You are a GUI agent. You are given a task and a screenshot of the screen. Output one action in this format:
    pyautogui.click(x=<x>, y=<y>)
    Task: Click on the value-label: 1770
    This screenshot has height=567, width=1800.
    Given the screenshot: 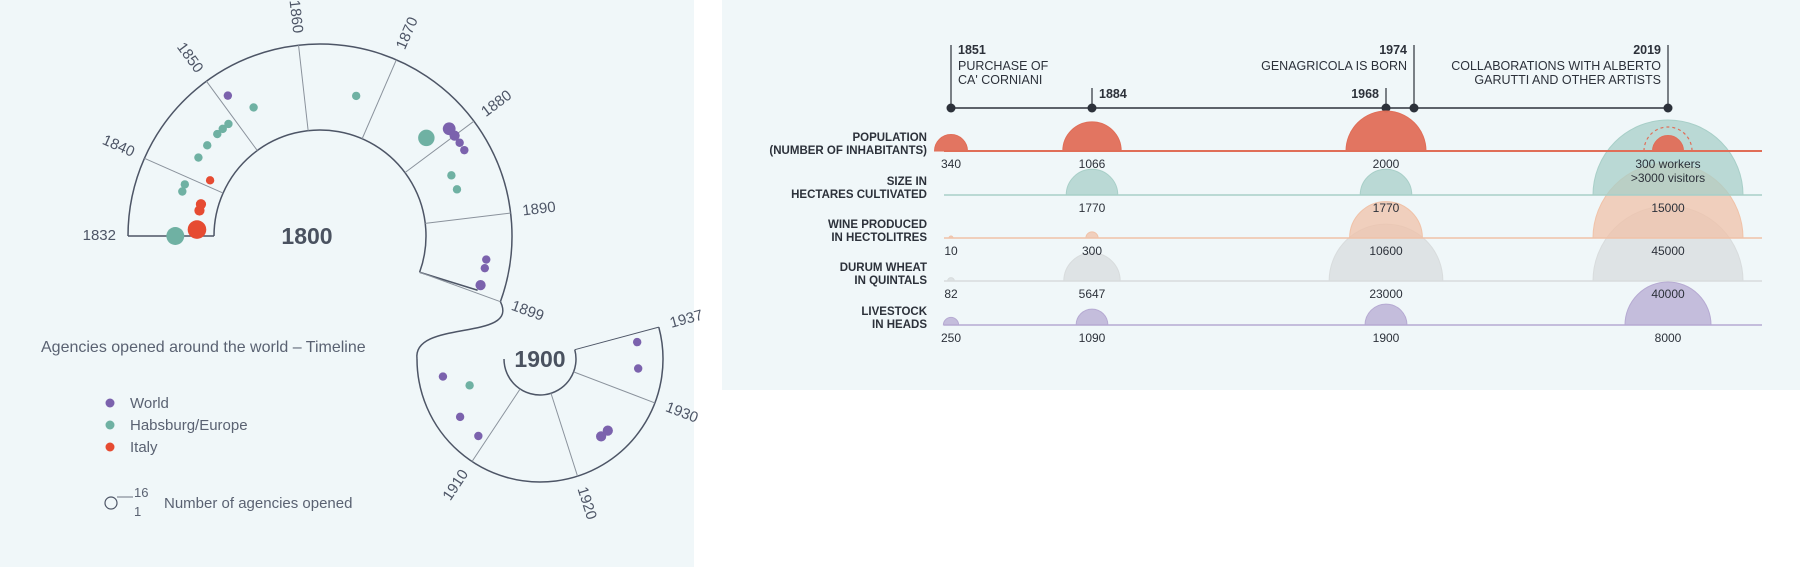 What is the action you would take?
    pyautogui.click(x=1092, y=208)
    